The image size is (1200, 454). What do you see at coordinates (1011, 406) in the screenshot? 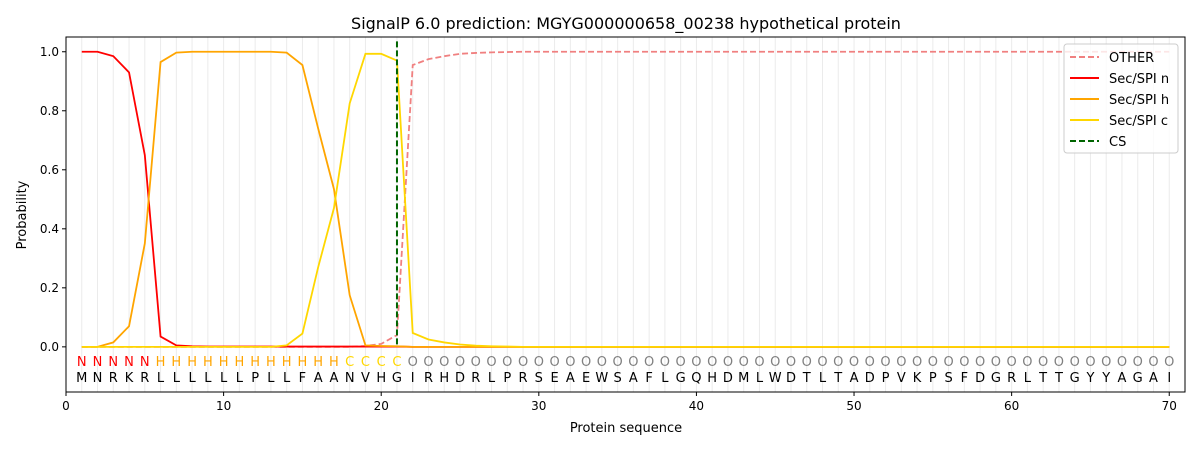
I see `x-tick-label: 60` at bounding box center [1011, 406].